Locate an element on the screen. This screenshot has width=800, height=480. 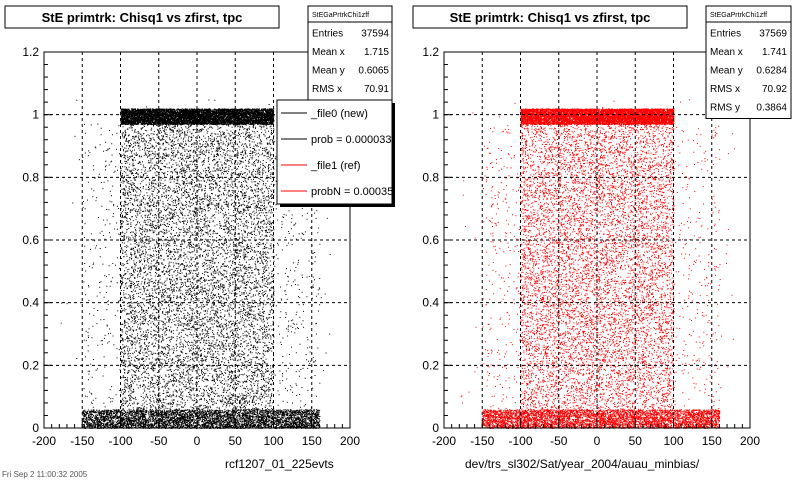
stats-row-value: 1.715 is located at coordinates (376, 52).